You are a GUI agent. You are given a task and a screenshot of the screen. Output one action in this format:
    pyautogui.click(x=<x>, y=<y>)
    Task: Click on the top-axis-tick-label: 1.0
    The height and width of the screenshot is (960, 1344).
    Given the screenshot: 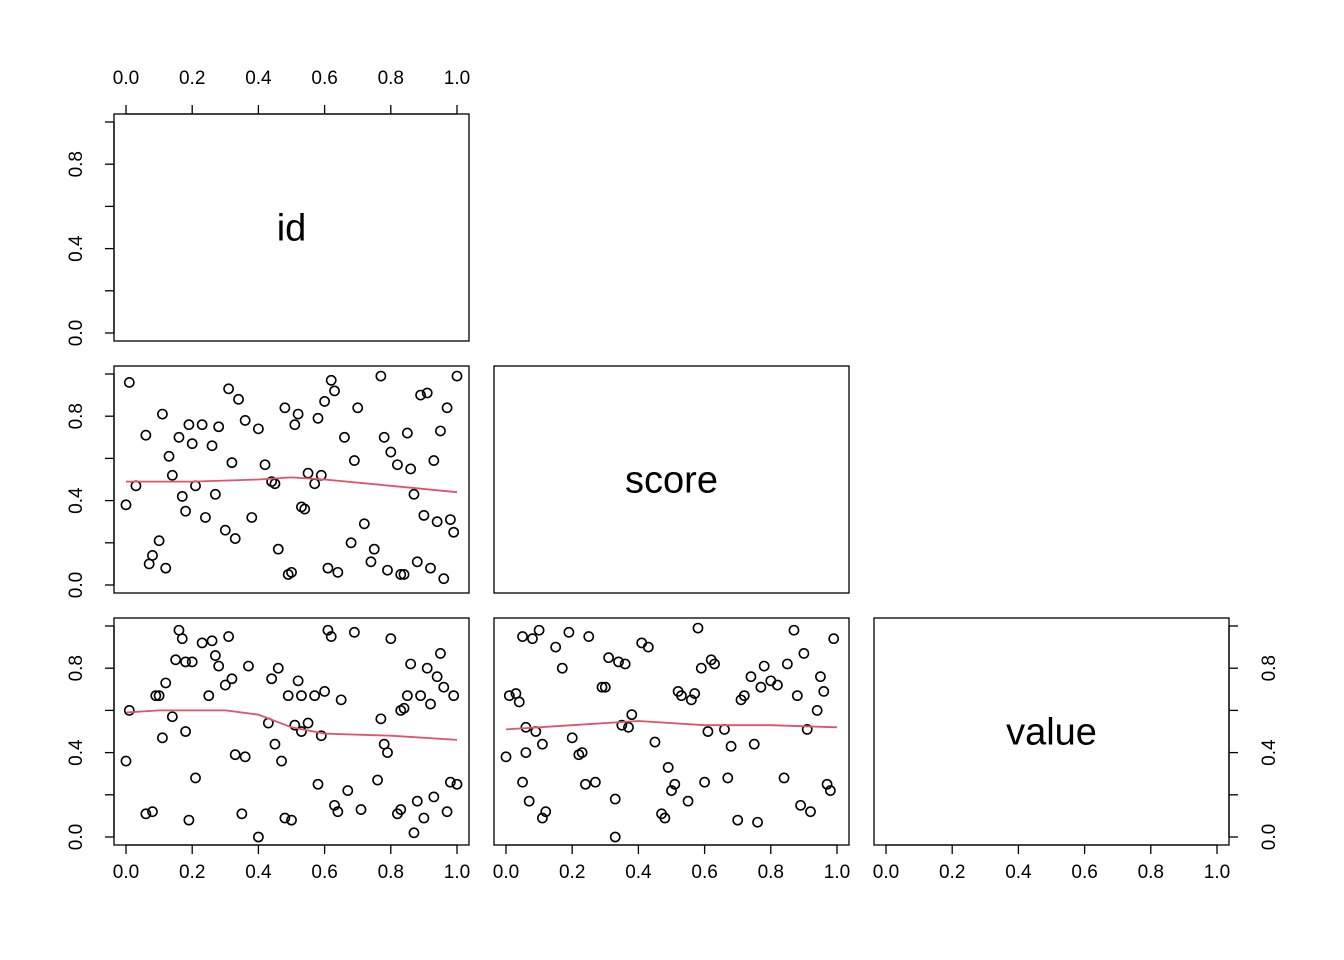 What is the action you would take?
    pyautogui.click(x=457, y=78)
    